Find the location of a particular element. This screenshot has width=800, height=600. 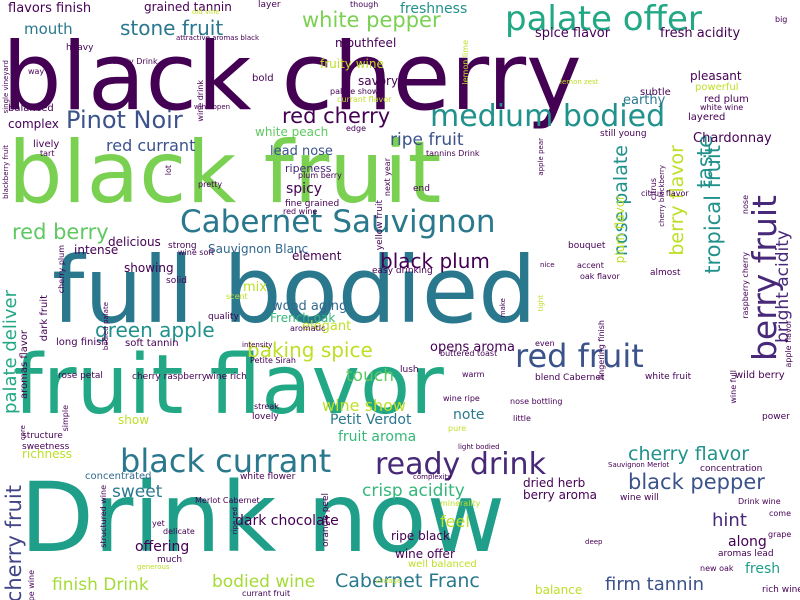

word: intensity is located at coordinates (257, 345).